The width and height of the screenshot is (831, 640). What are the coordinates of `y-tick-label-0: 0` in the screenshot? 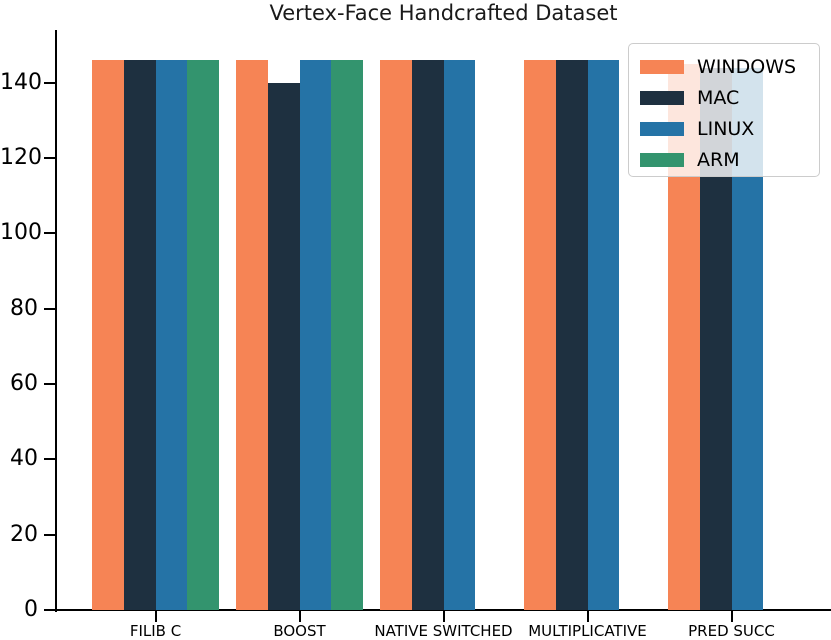 It's located at (31, 609).